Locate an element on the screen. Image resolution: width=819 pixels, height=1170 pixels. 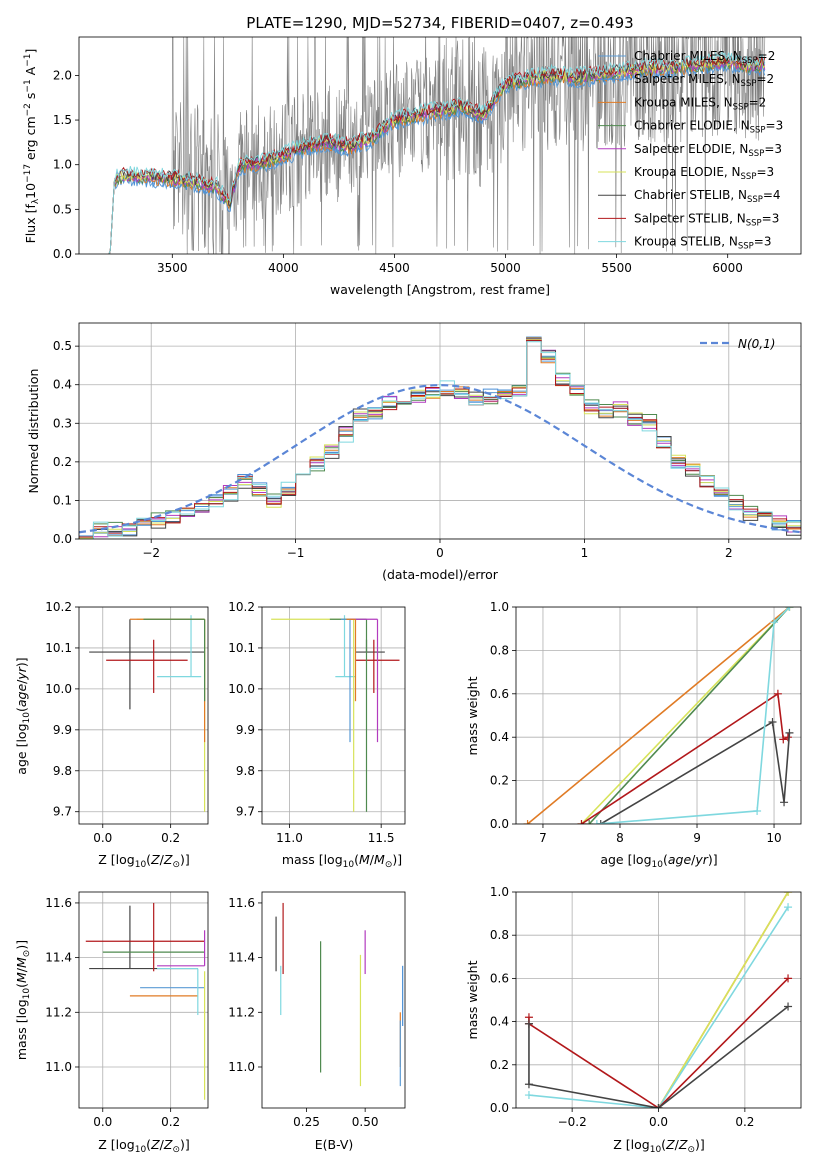
x-tick-label: 10 is located at coordinates (773, 838).